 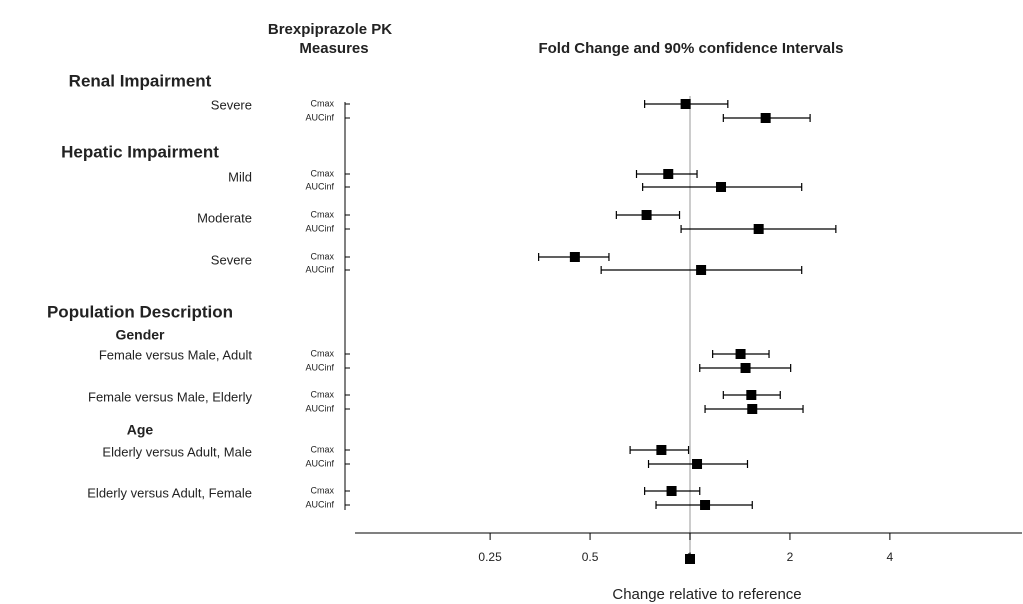 I want to click on column-header: Brexpiprazole PK, so click(x=330, y=29).